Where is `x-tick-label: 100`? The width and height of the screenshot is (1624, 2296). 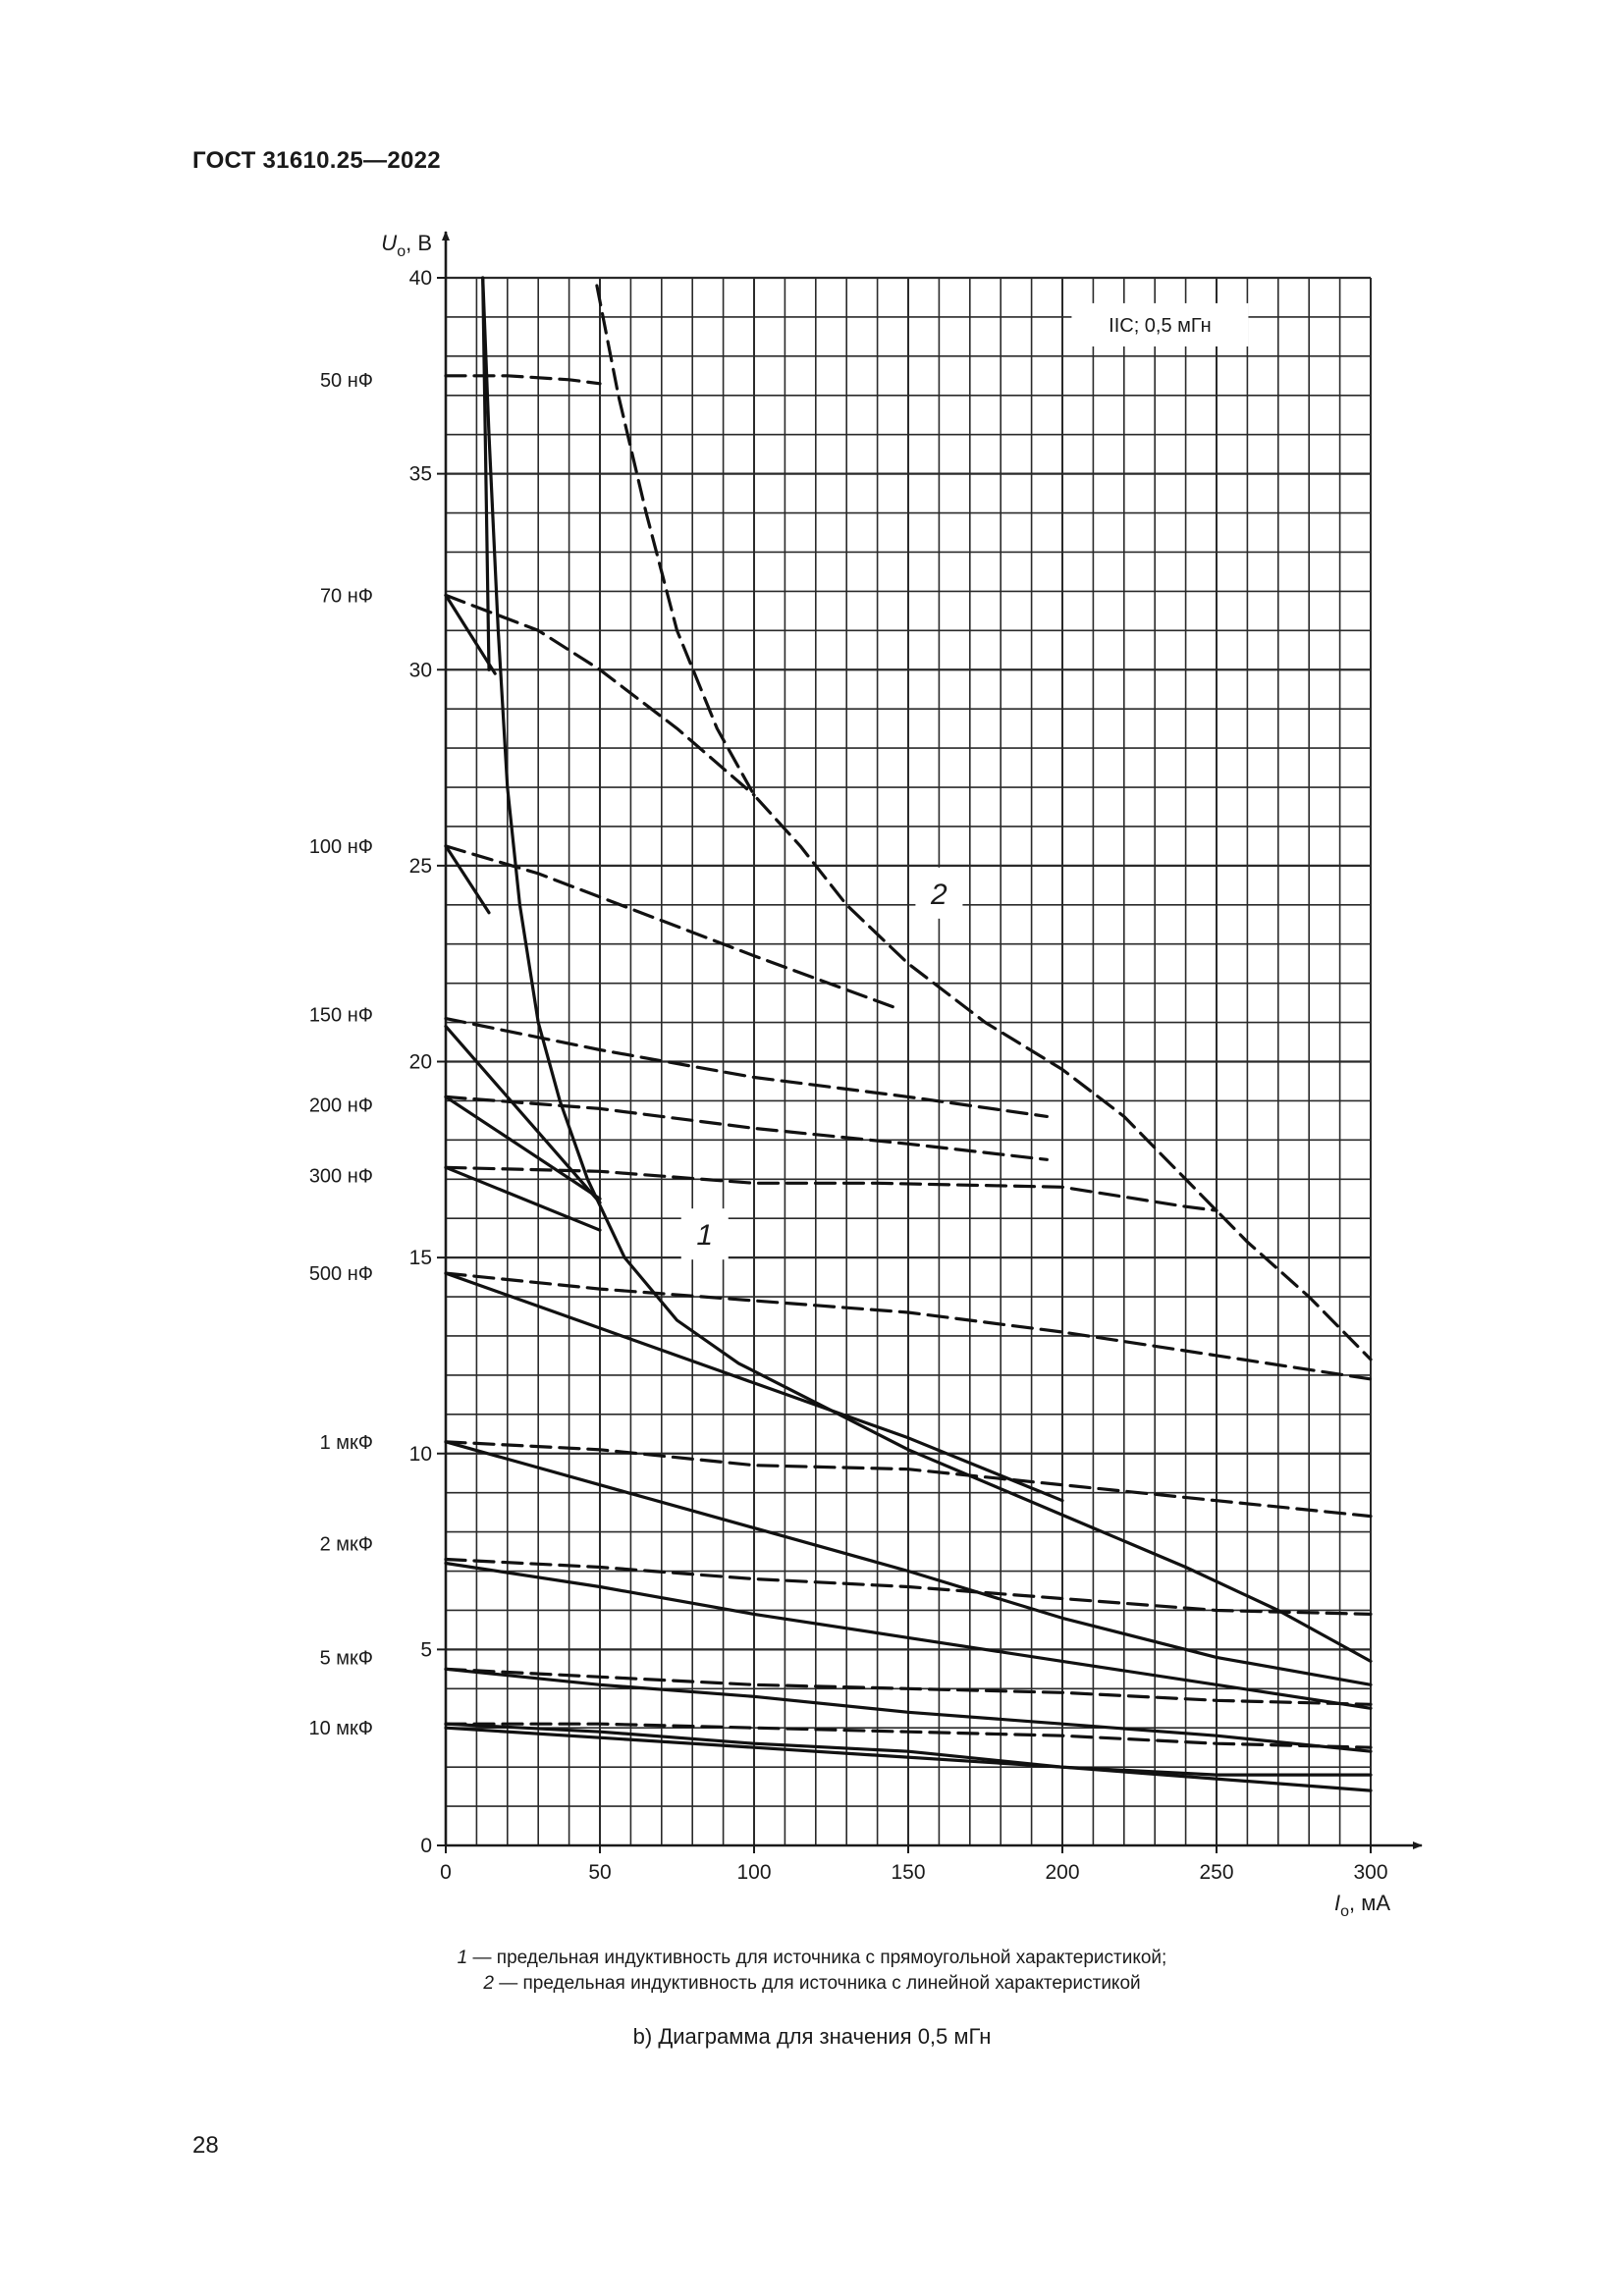 x-tick-label: 100 is located at coordinates (753, 1873).